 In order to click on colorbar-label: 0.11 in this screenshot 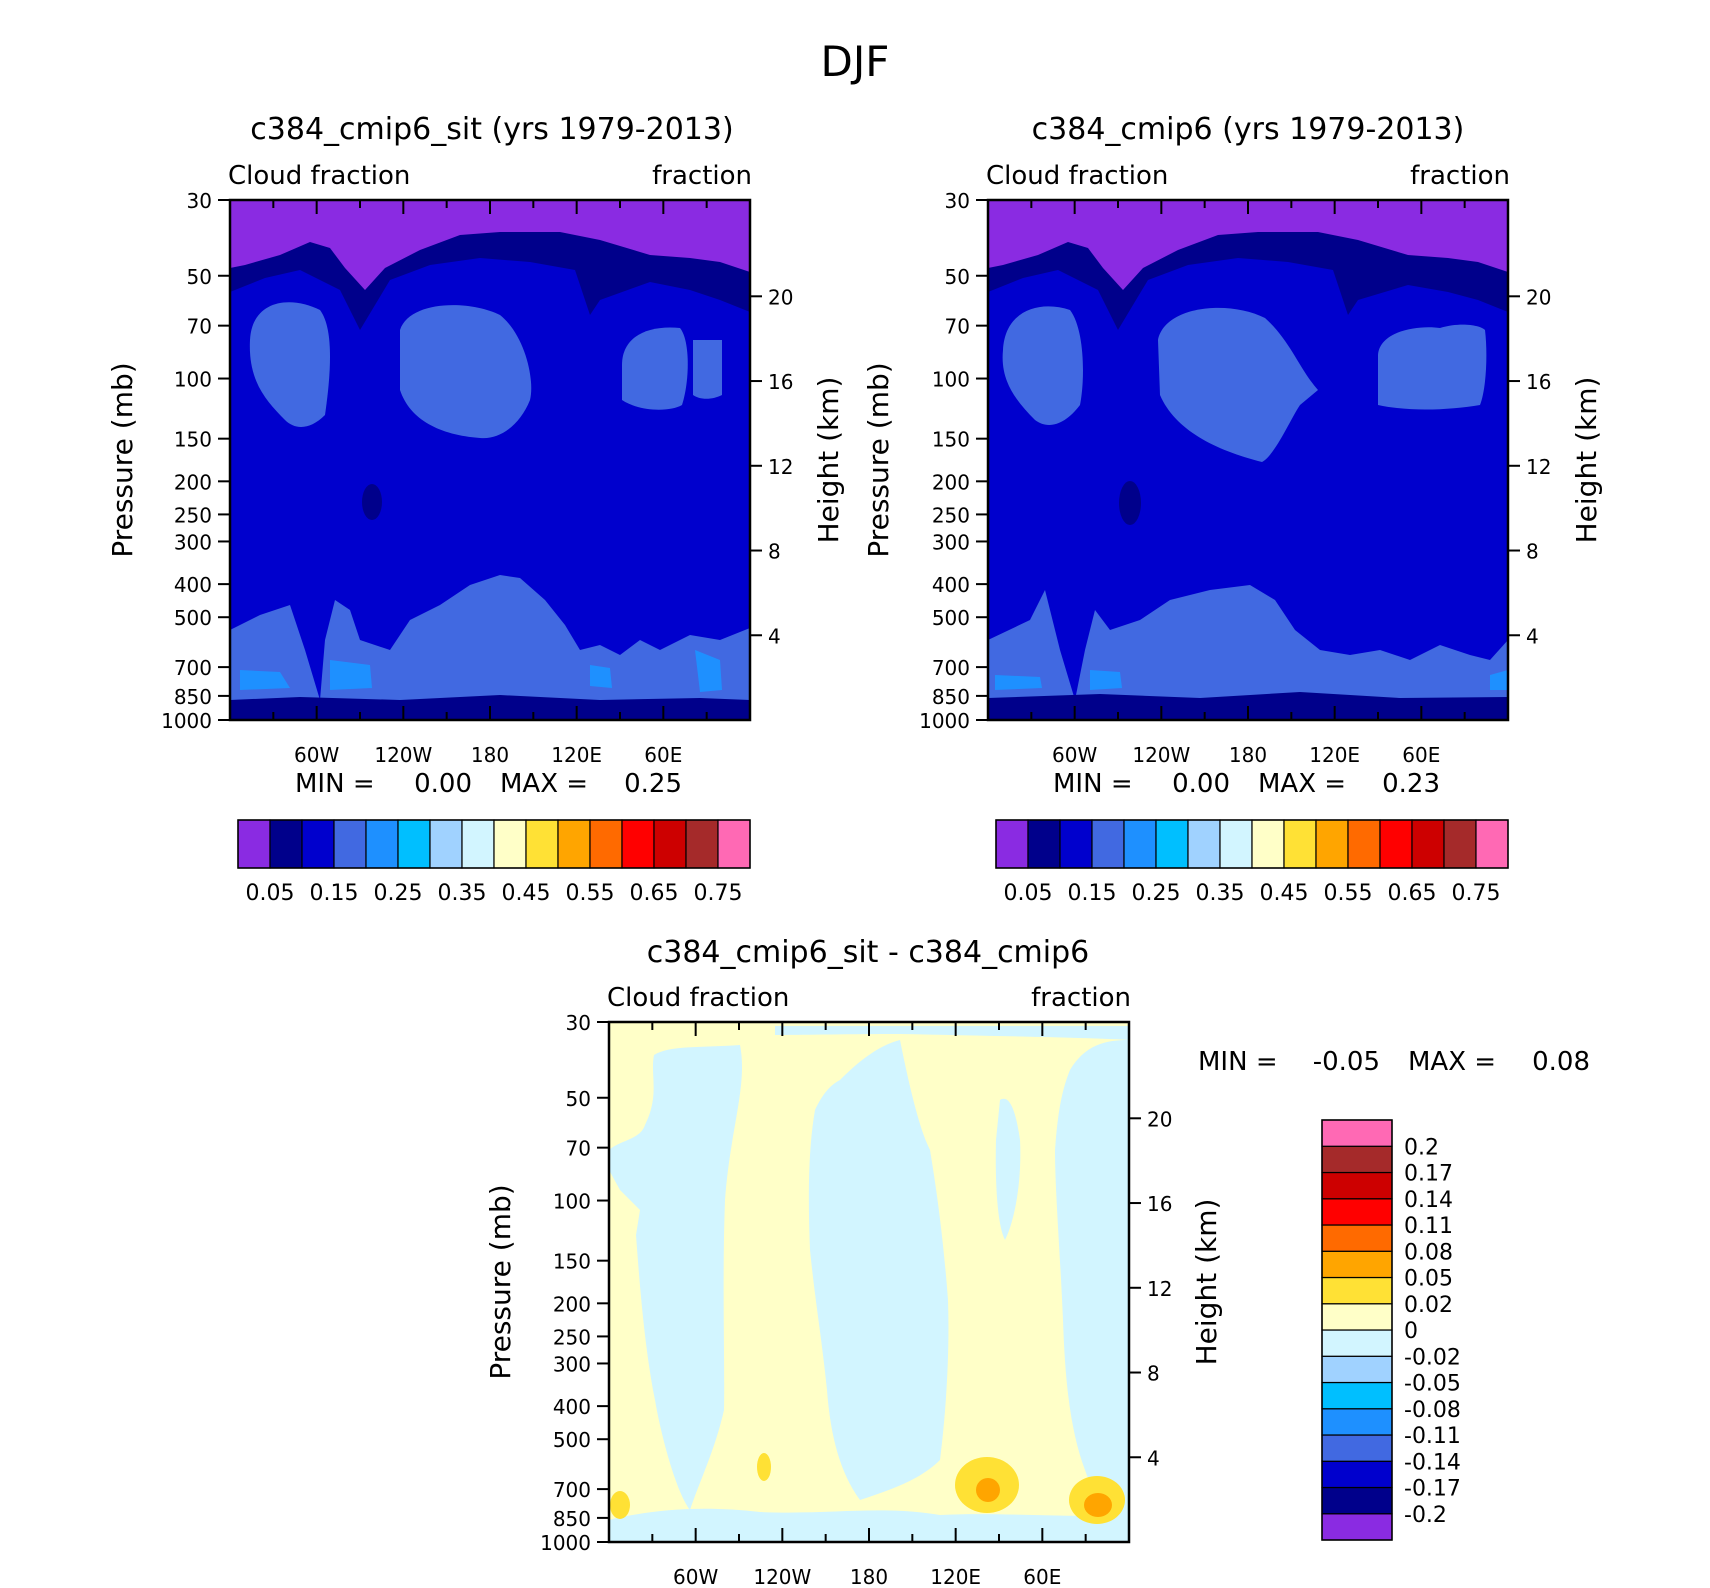, I will do `click(1428, 1226)`.